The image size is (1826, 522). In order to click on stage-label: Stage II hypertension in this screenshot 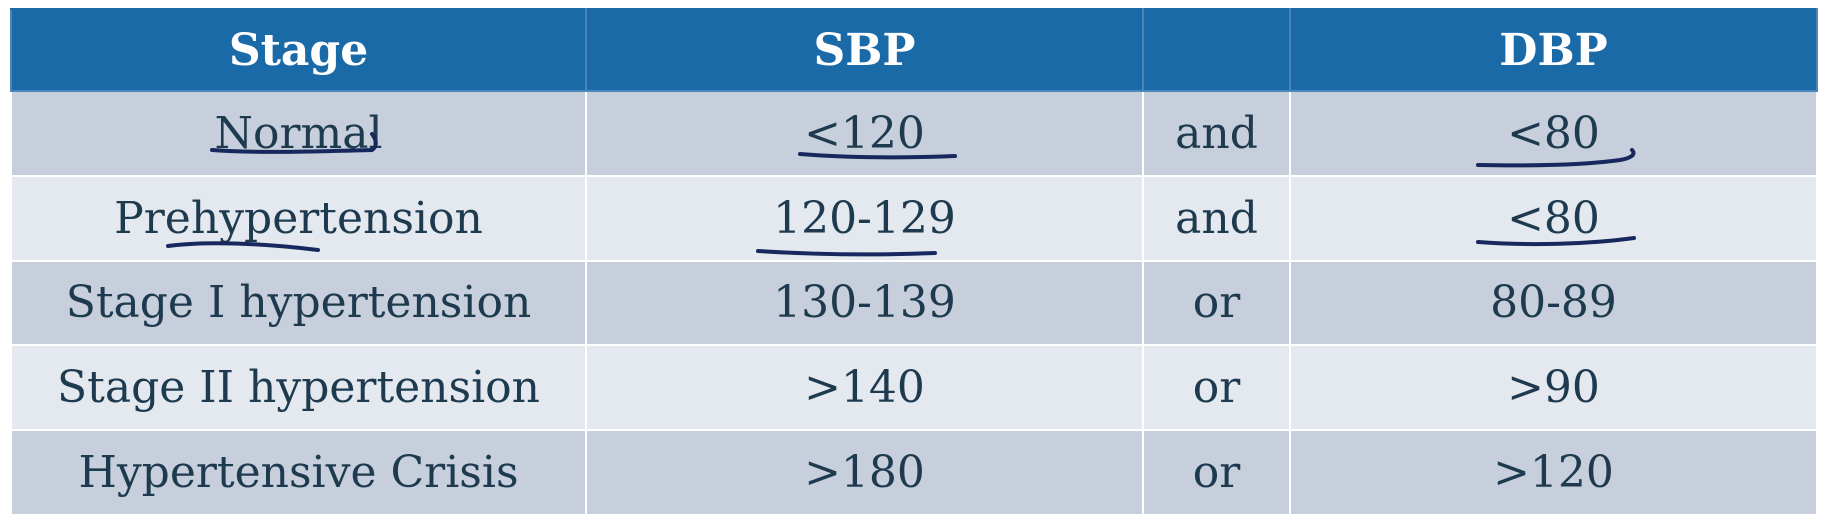, I will do `click(298, 388)`.